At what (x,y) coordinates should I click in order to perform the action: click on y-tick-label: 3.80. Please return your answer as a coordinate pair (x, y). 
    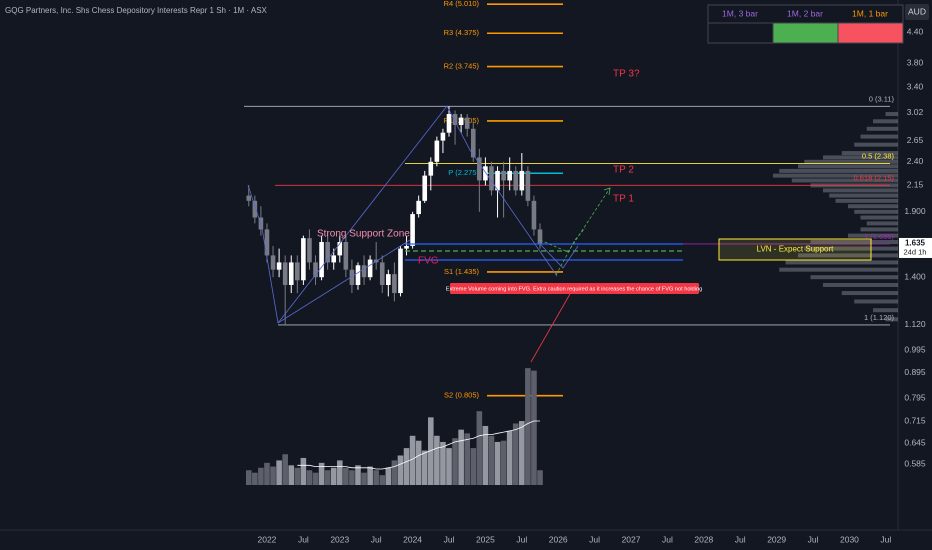
    Looking at the image, I should click on (915, 63).